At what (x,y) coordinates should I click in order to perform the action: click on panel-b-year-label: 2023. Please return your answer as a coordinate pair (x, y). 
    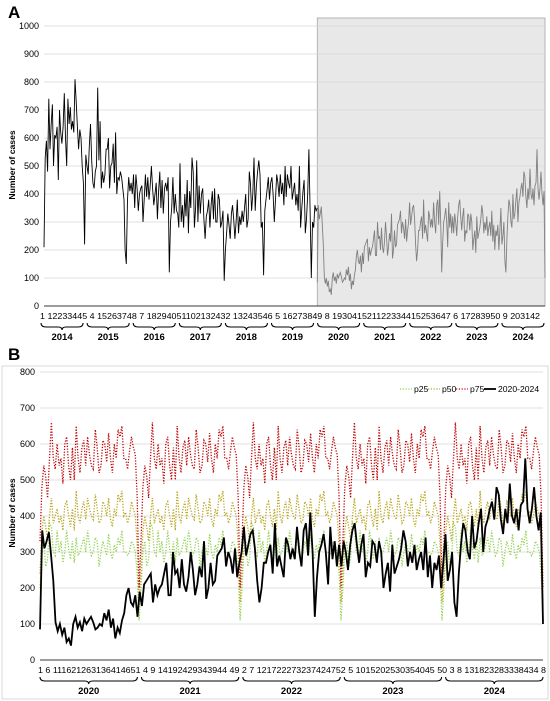
    Looking at the image, I should click on (392, 691).